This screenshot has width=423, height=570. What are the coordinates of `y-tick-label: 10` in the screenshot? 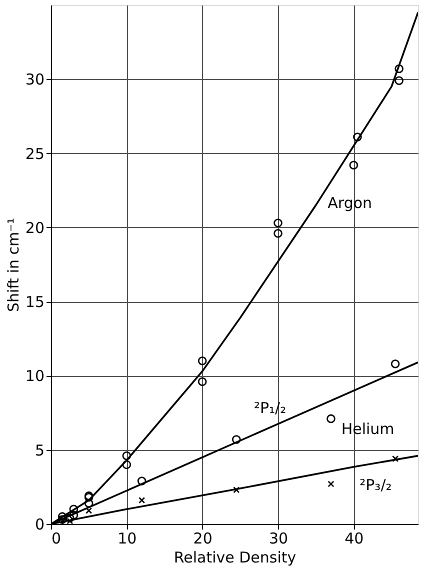 It's located at (34, 376).